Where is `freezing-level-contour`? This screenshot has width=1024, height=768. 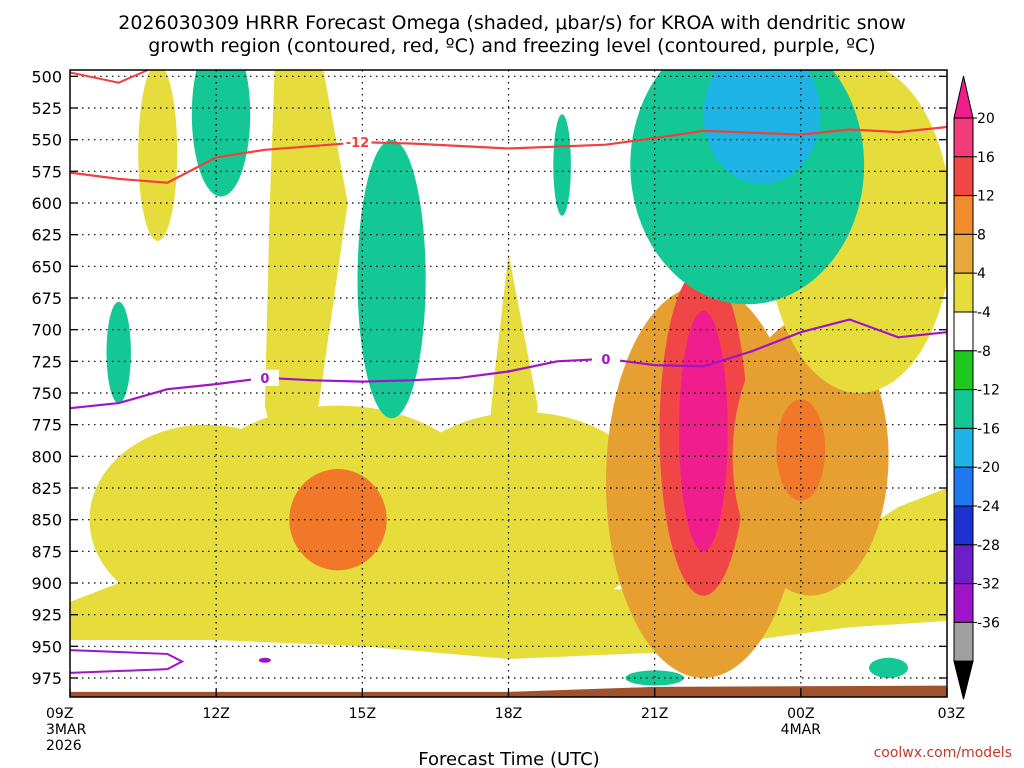 freezing-level-contour is located at coordinates (508, 364).